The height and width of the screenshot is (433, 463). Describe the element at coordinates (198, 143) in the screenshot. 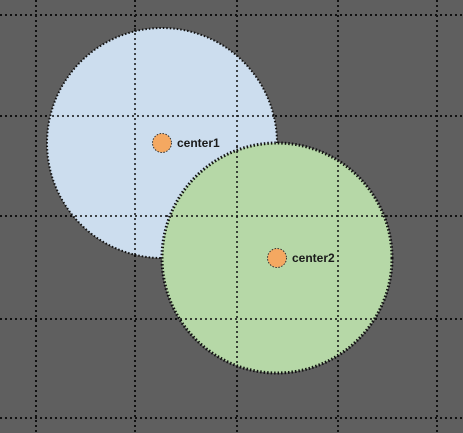

I see `center1-label: center1` at that location.